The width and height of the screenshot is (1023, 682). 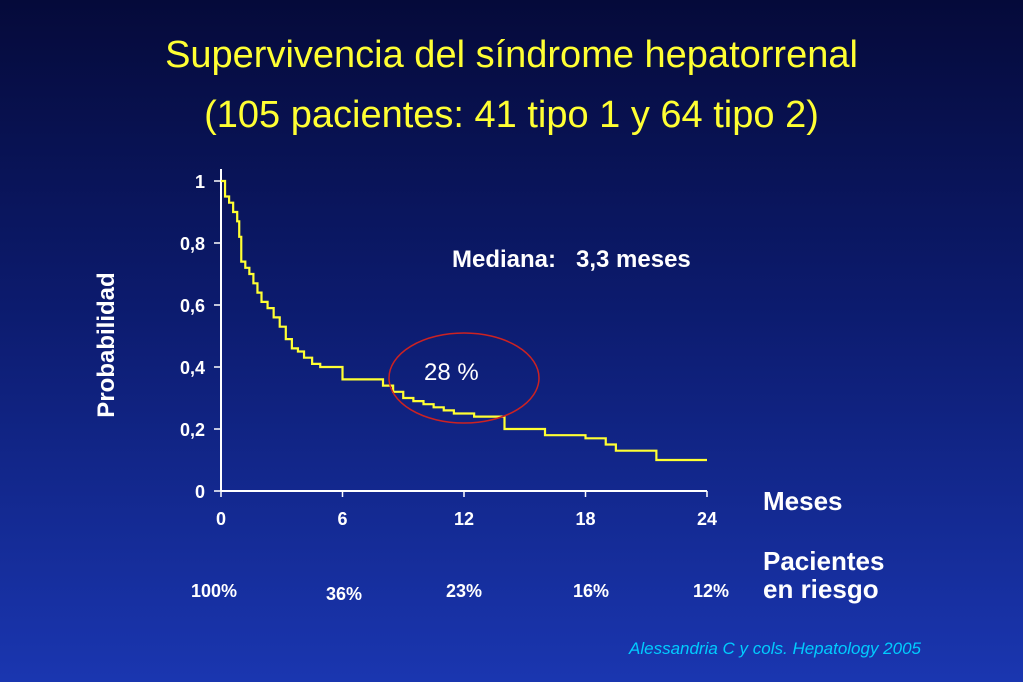 What do you see at coordinates (192, 306) in the screenshot?
I see `y-tick-label: 0,6` at bounding box center [192, 306].